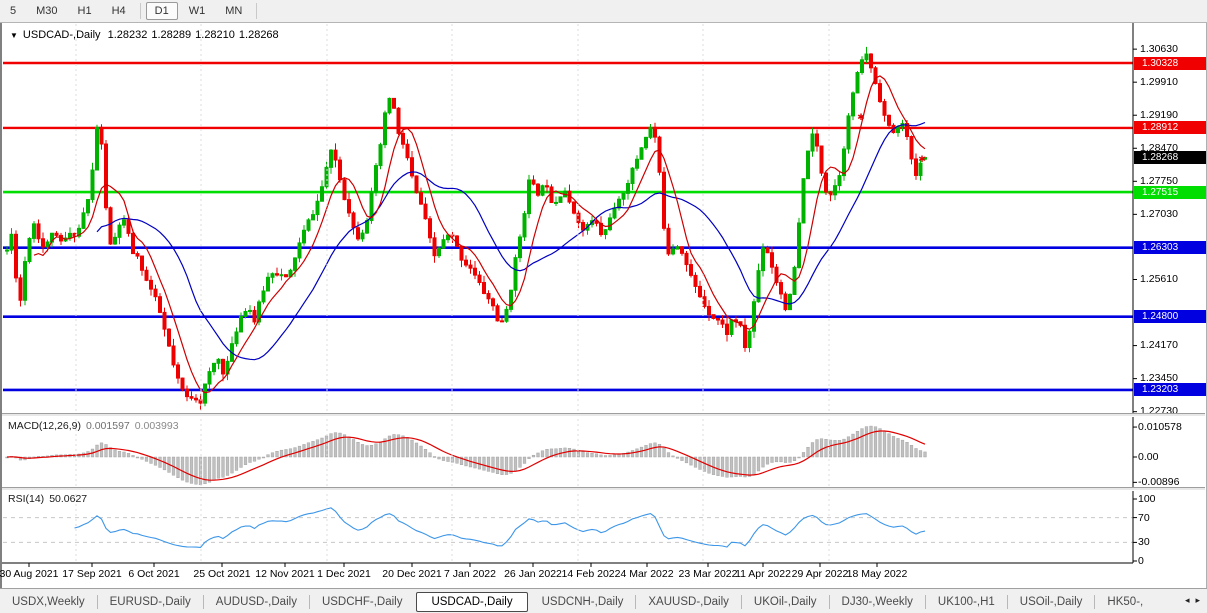 The height and width of the screenshot is (613, 1207). Describe the element at coordinates (472, 601) in the screenshot. I see `tab-usdcad-daily: USDCAD-,Daily` at that location.